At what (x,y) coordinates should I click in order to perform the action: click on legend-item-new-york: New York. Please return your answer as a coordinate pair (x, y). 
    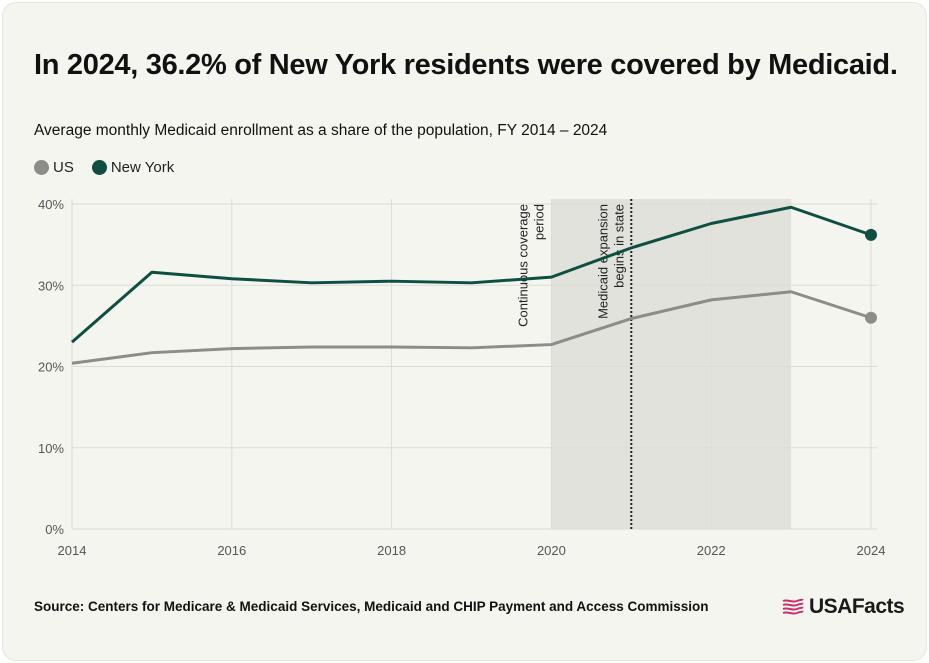
    Looking at the image, I should click on (133, 167).